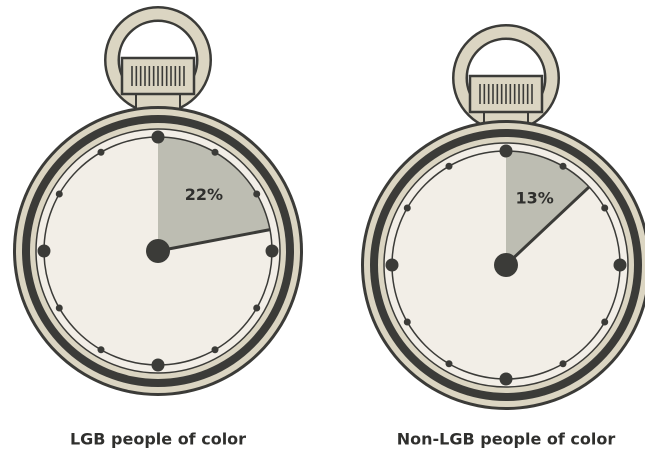  I want to click on value-label: 13%, so click(534, 197).